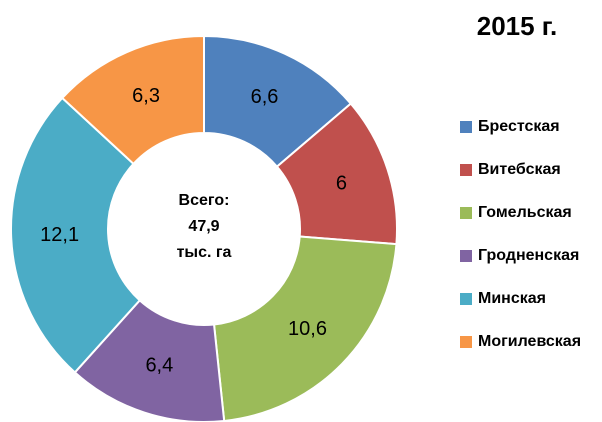  What do you see at coordinates (529, 341) in the screenshot?
I see `legend-label: Могилевская` at bounding box center [529, 341].